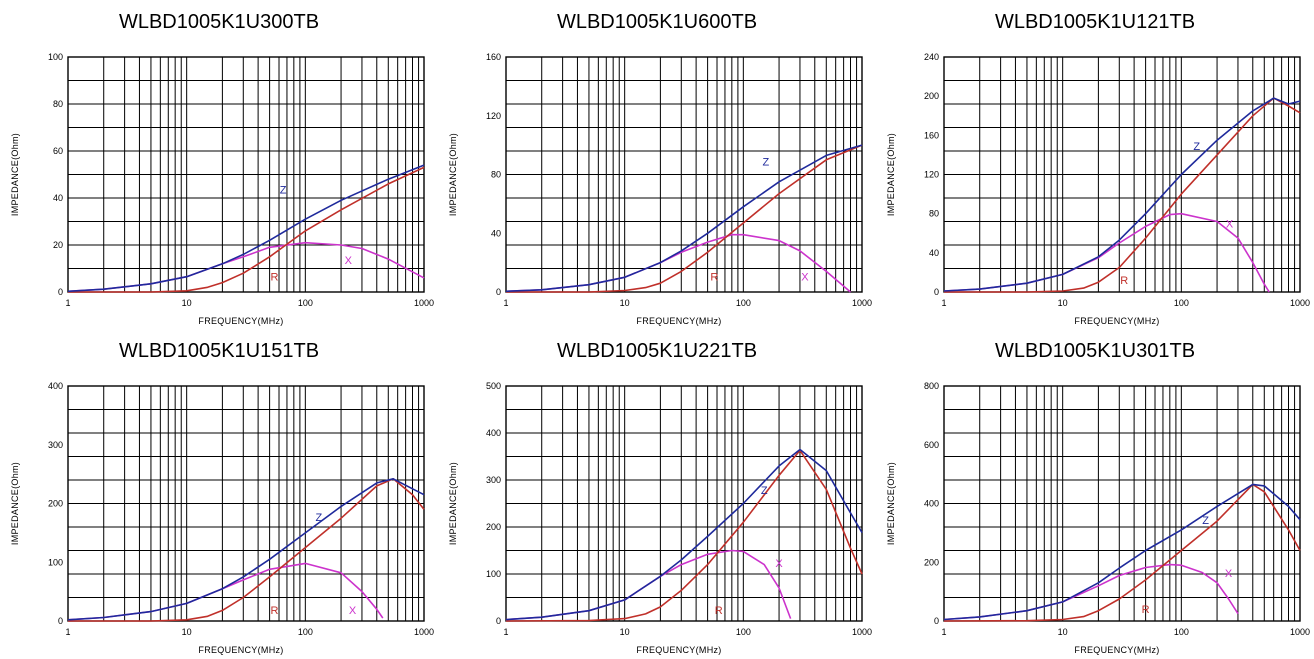 This screenshot has width=1314, height=659. Describe the element at coordinates (657, 351) in the screenshot. I see `chart-title: WLBD1005K1U221TB` at that location.